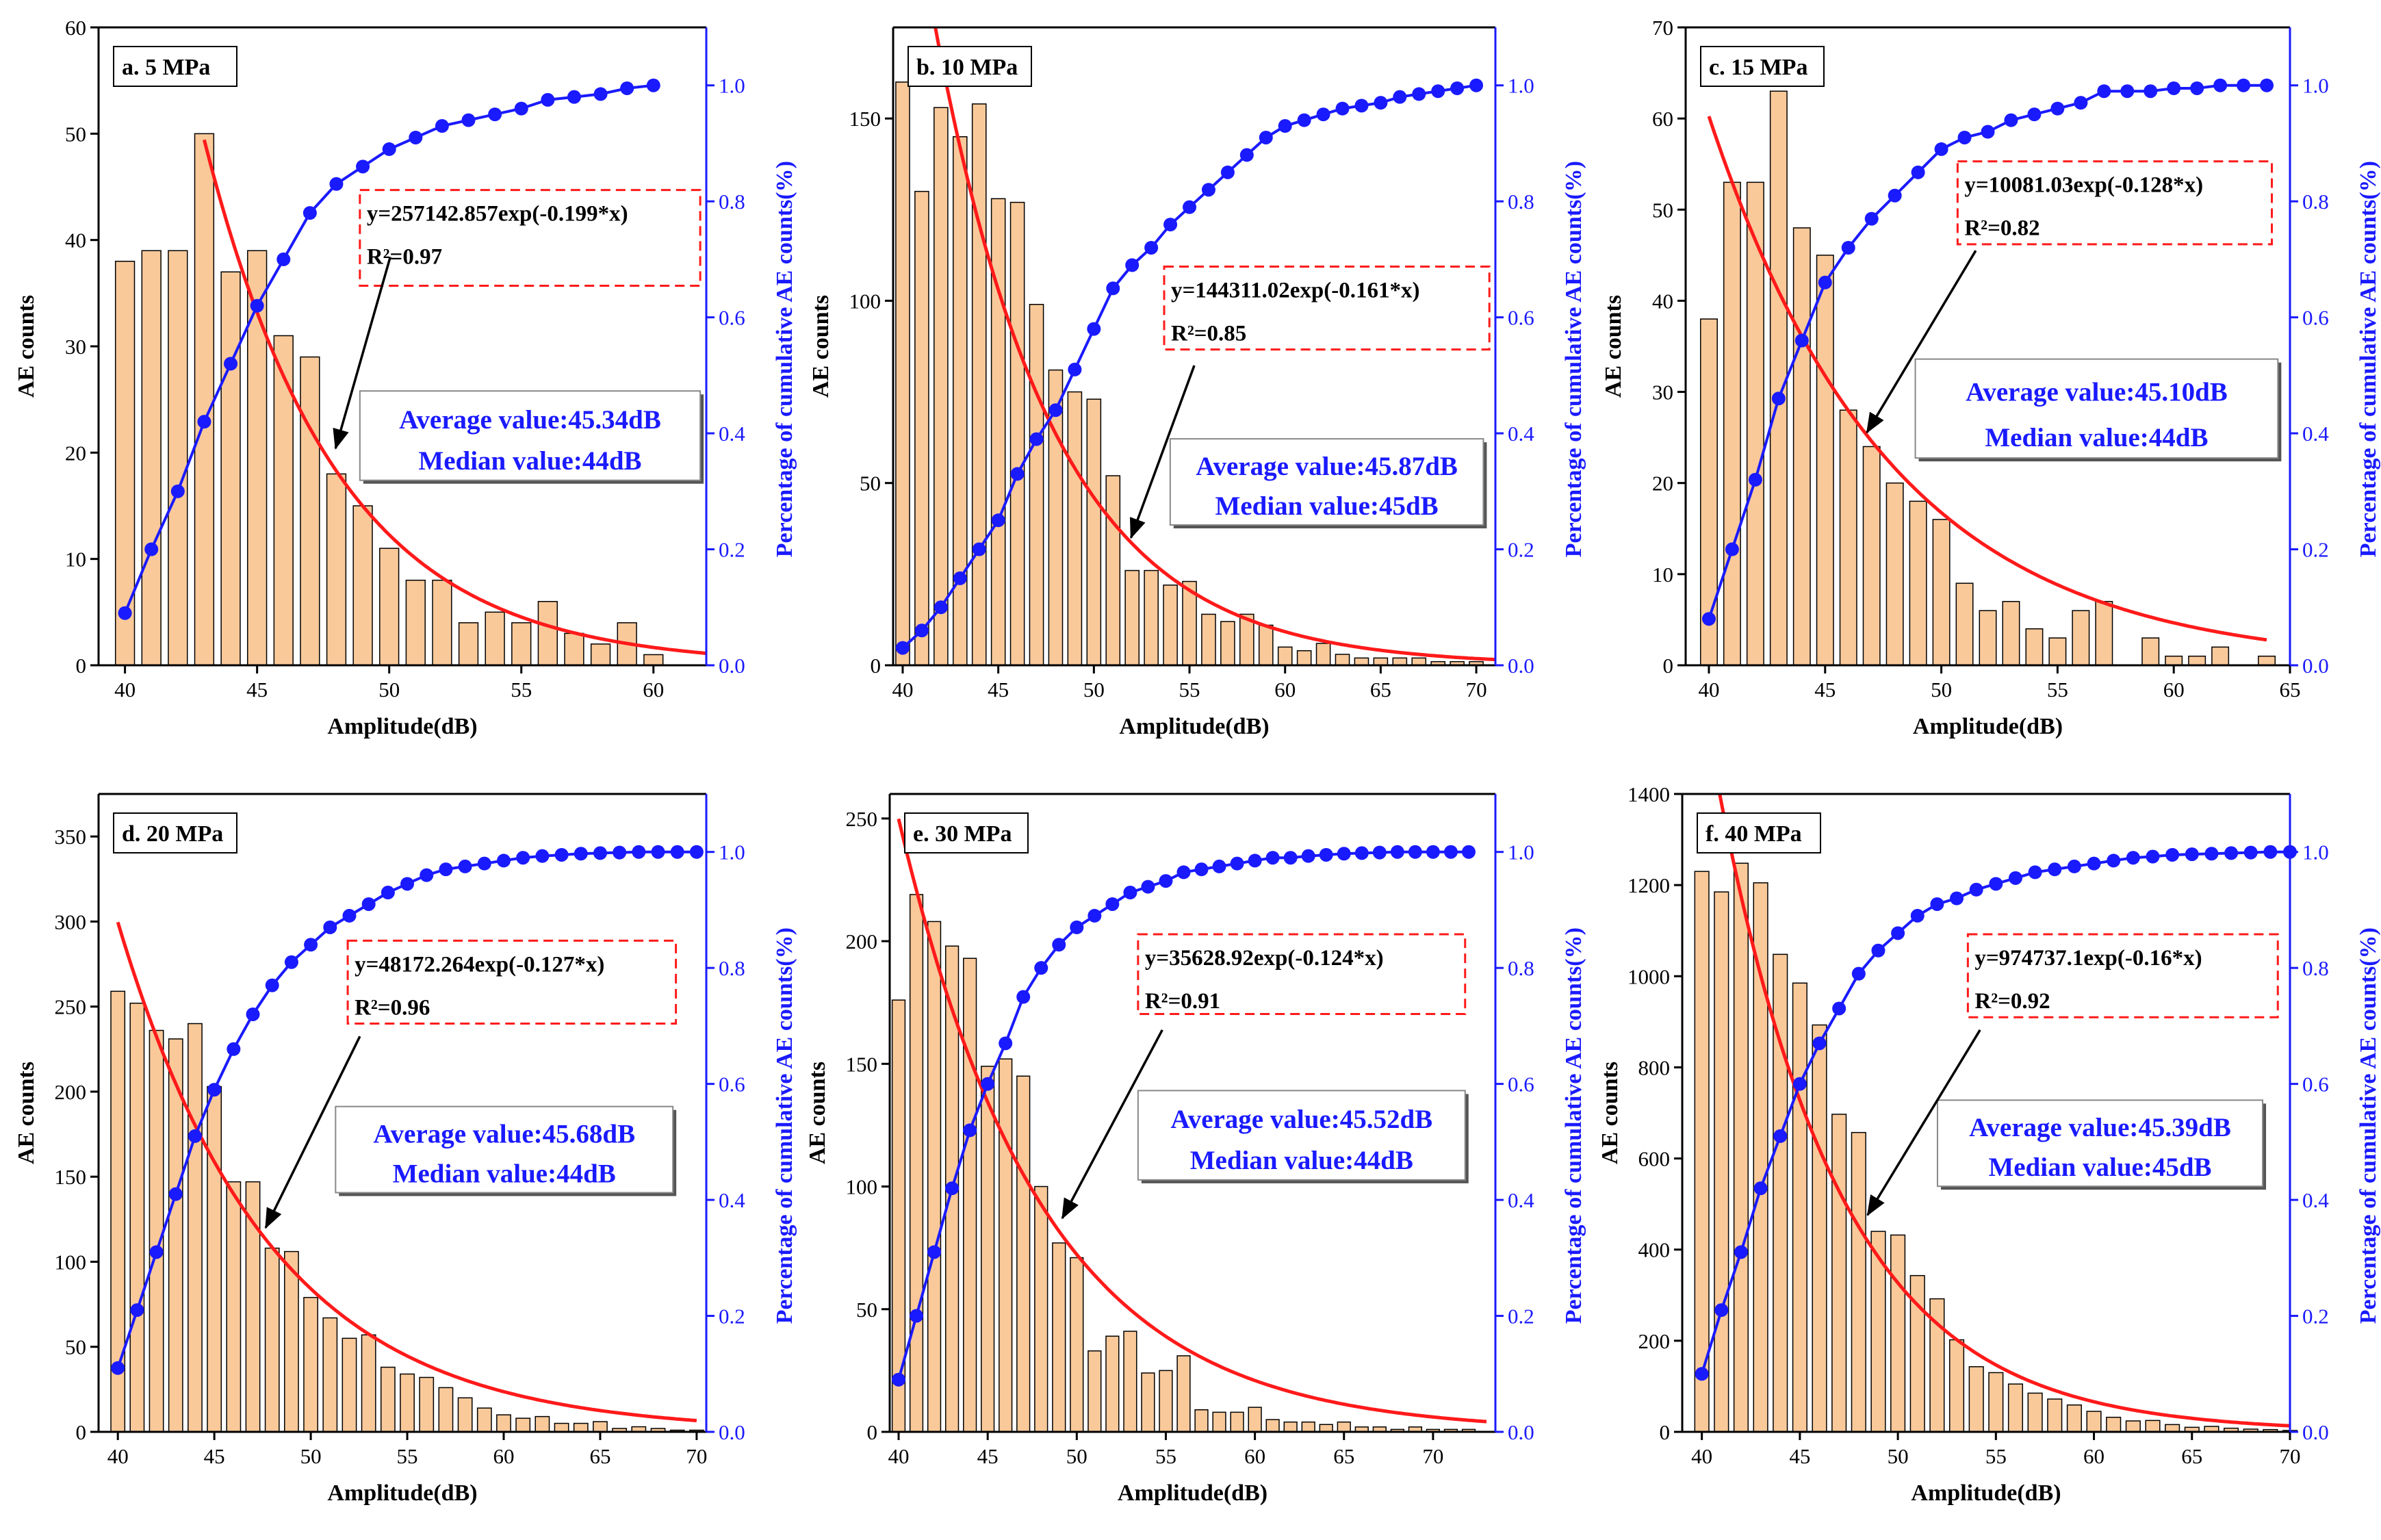 The width and height of the screenshot is (2381, 1540). Describe the element at coordinates (963, 834) in the screenshot. I see `panel-label: e. 30 MPa` at that location.